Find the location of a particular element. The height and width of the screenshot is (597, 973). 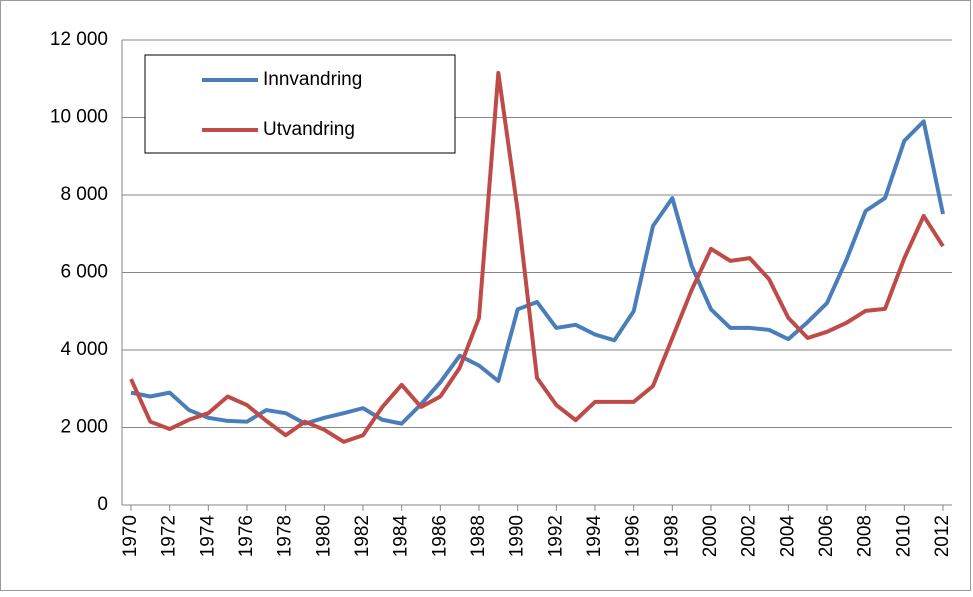

legend-label: Innvandring is located at coordinates (312, 79).